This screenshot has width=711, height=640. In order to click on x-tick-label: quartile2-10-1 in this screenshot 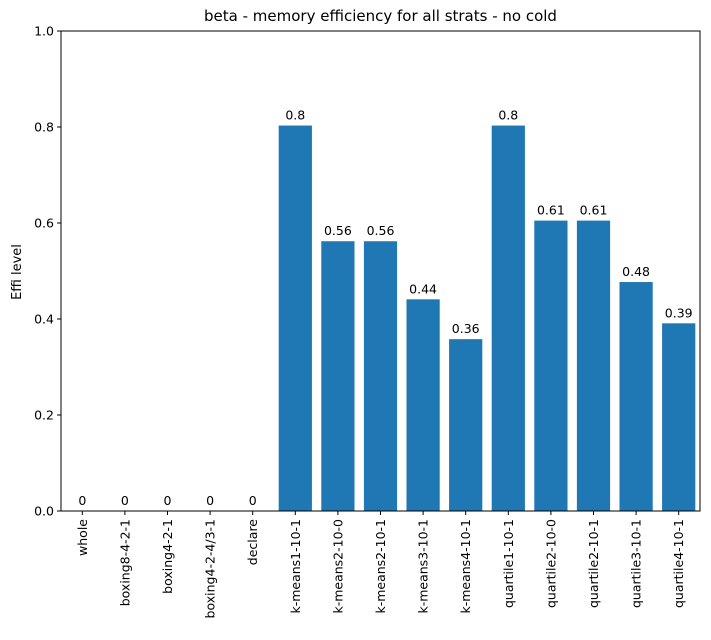, I will do `click(593, 563)`.